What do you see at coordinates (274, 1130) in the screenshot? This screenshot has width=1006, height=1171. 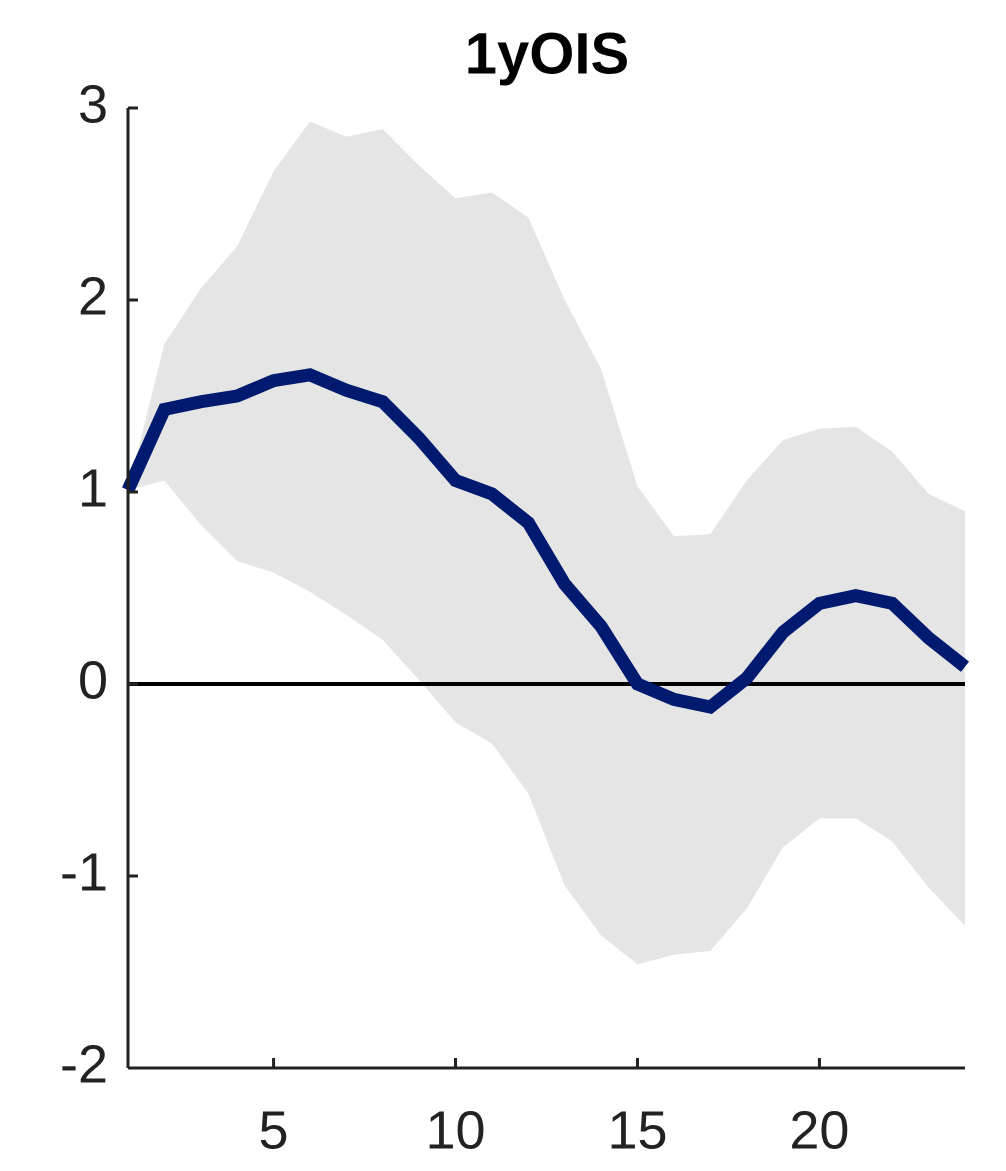 I see `x-tick-label: 5` at bounding box center [274, 1130].